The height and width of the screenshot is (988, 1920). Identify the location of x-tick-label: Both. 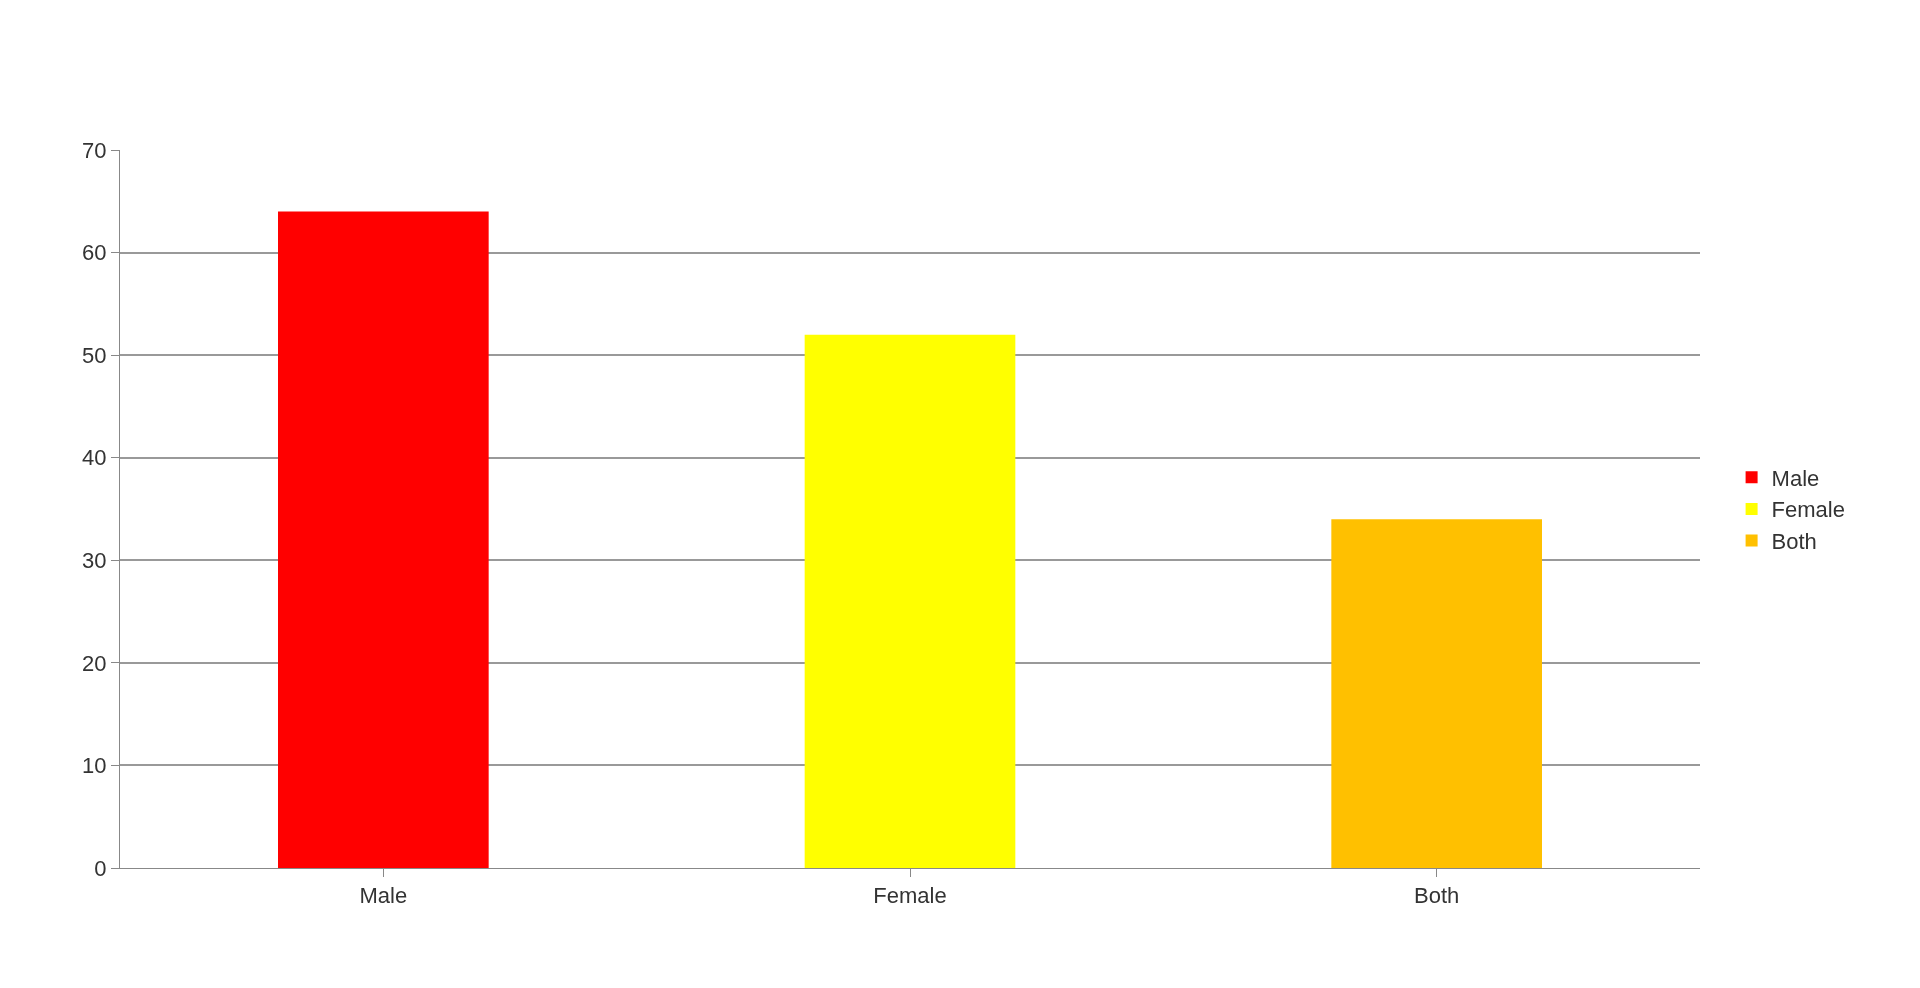
(1437, 896).